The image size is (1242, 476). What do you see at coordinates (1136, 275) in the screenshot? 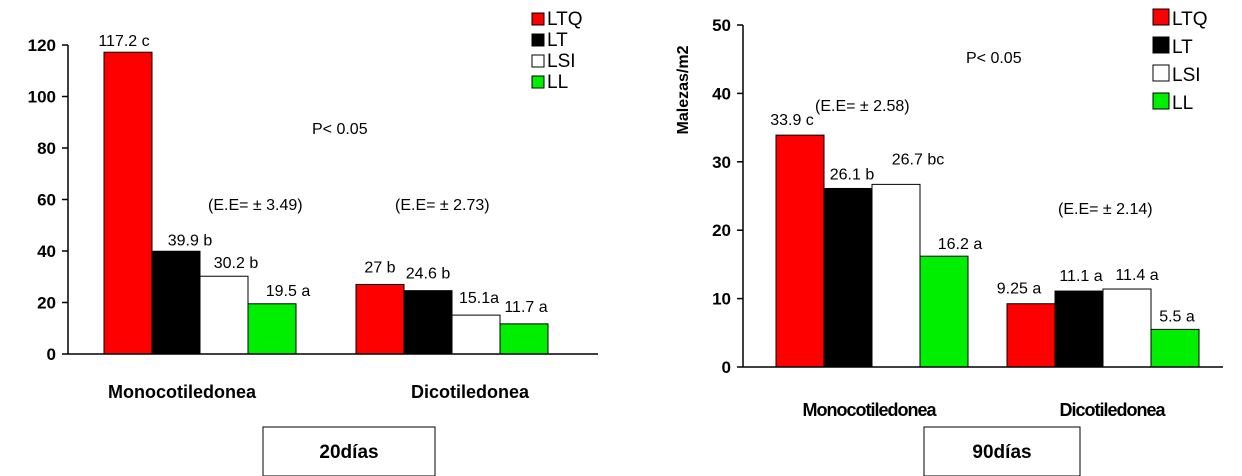
I see `data-label: 11.4 a` at bounding box center [1136, 275].